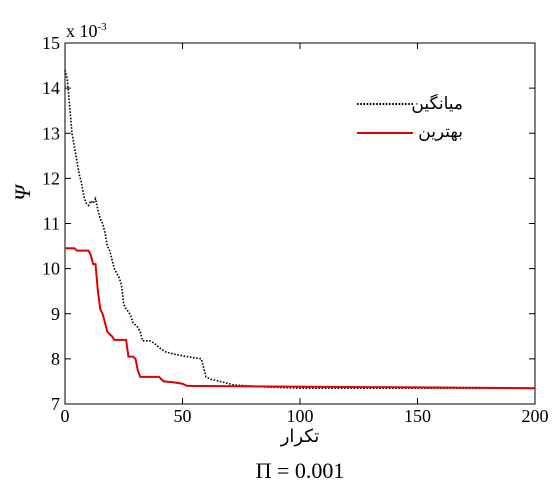 The width and height of the screenshot is (559, 488). I want to click on legend-label-mean: میانگین, so click(437, 103).